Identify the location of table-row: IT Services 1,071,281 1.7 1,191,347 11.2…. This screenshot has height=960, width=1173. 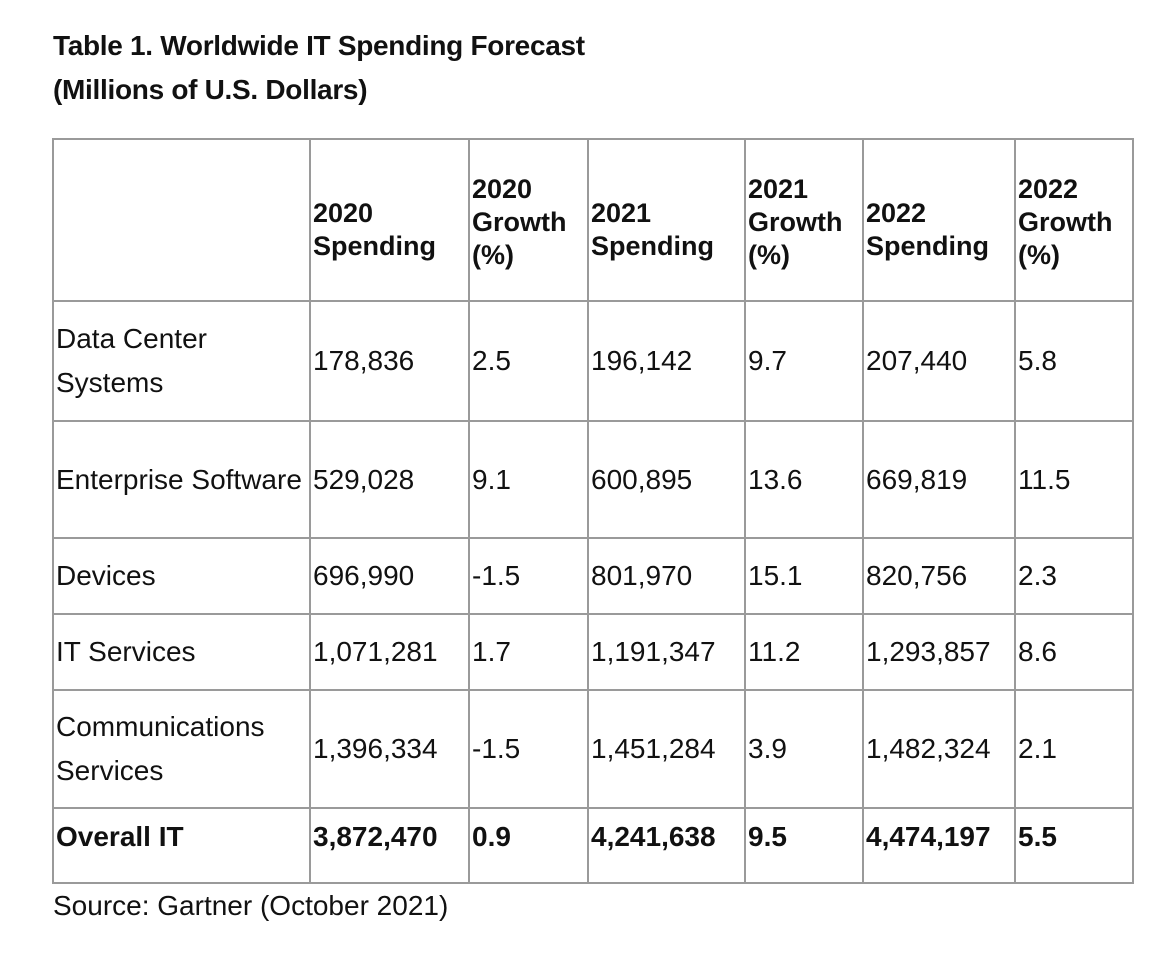
(593, 652).